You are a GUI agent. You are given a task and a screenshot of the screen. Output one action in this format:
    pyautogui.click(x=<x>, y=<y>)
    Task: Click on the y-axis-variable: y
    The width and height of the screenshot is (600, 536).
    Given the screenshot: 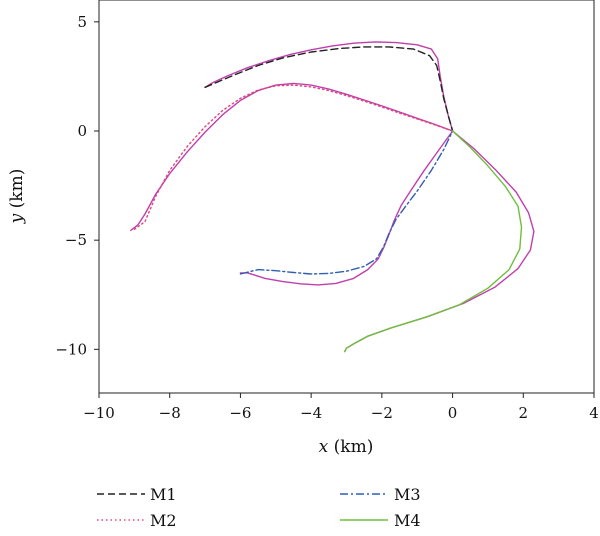 What is the action you would take?
    pyautogui.click(x=17, y=218)
    